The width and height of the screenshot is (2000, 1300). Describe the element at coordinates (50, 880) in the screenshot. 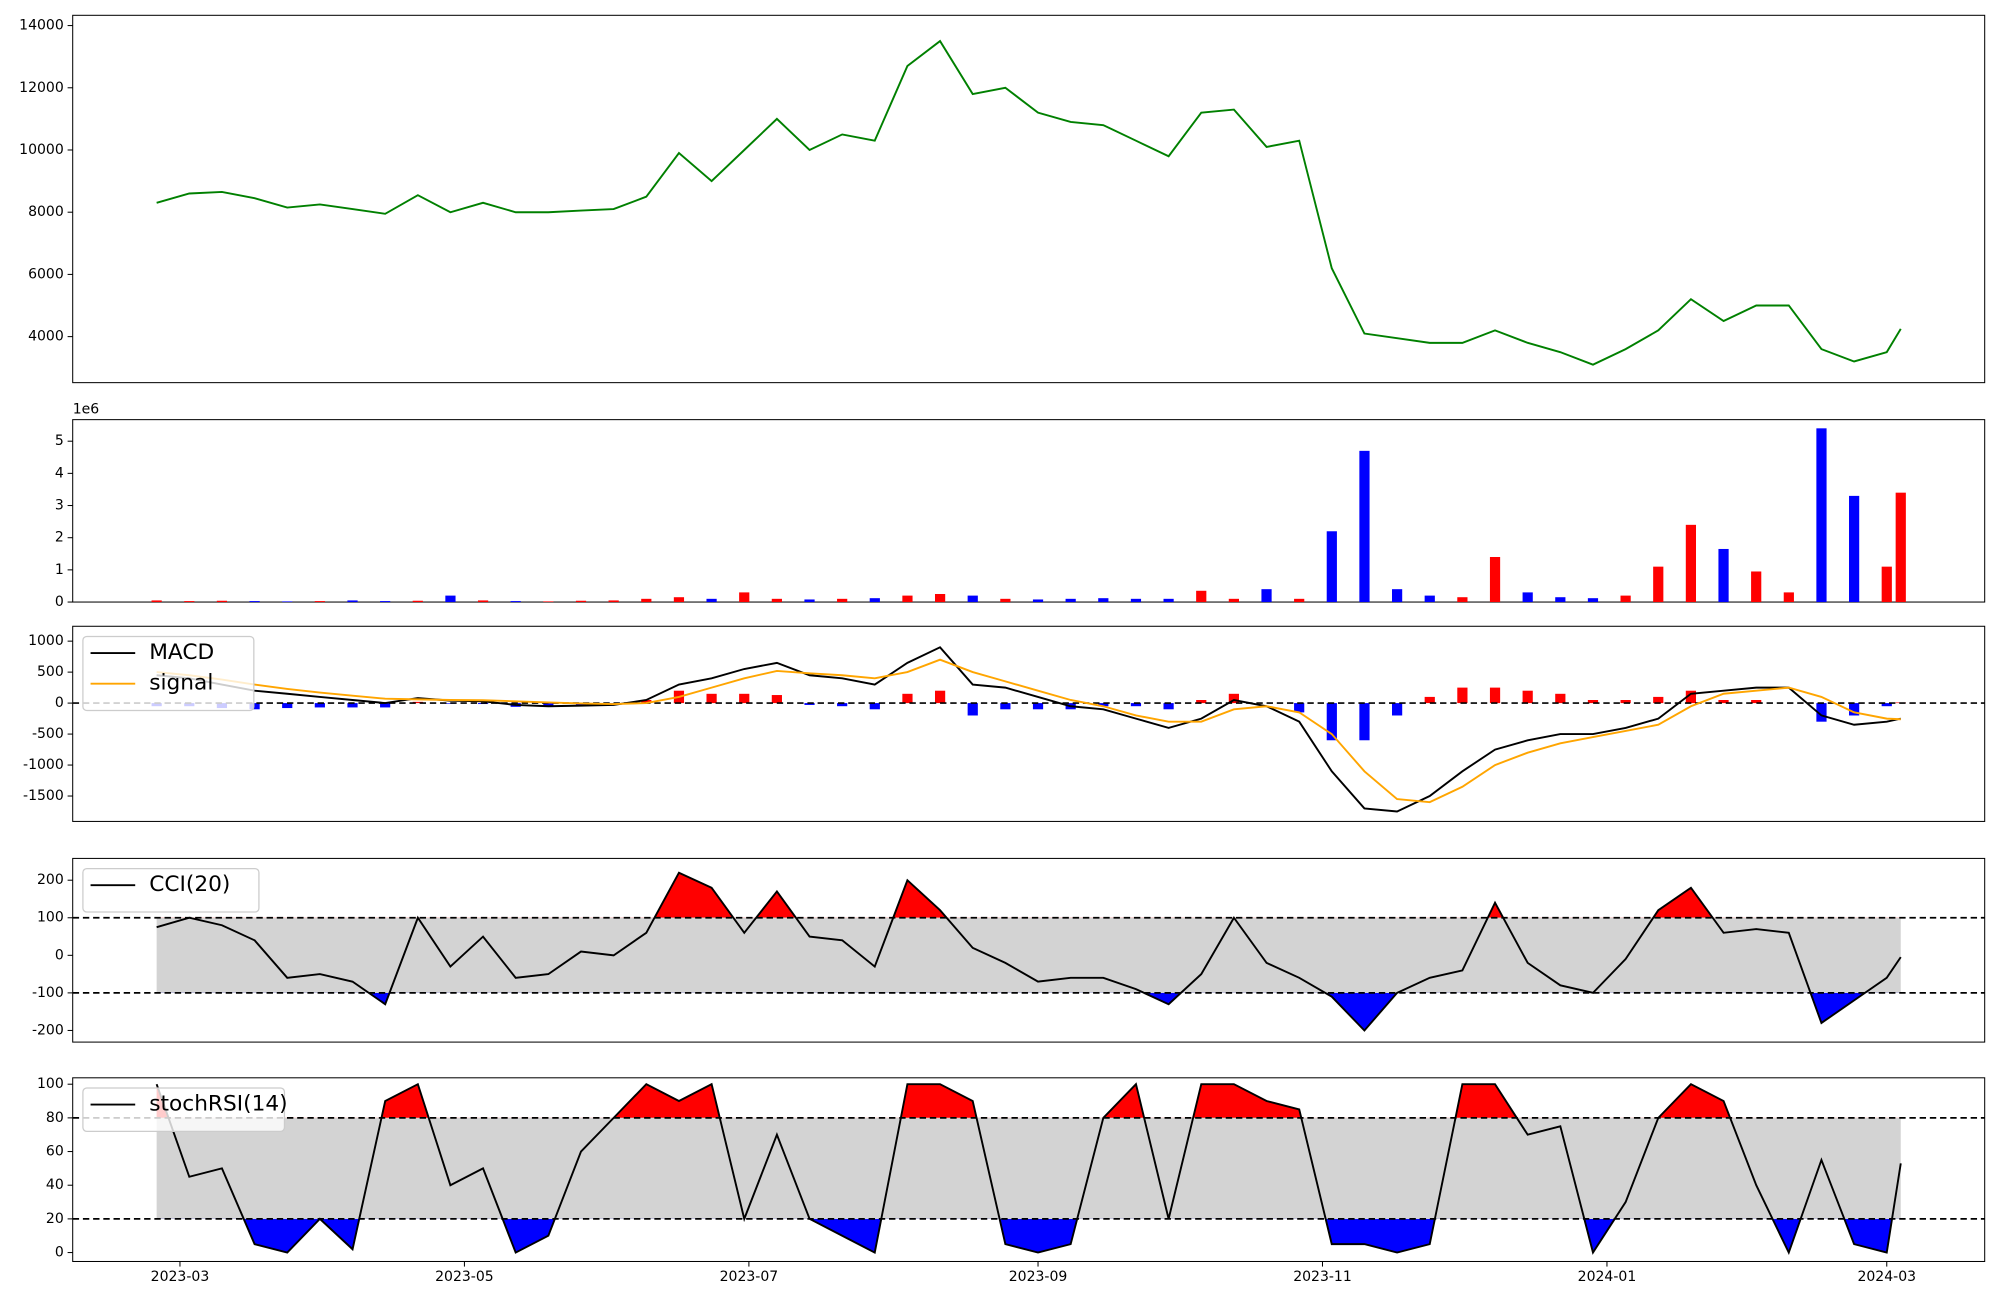

I see `y-tick-label: 200` at that location.